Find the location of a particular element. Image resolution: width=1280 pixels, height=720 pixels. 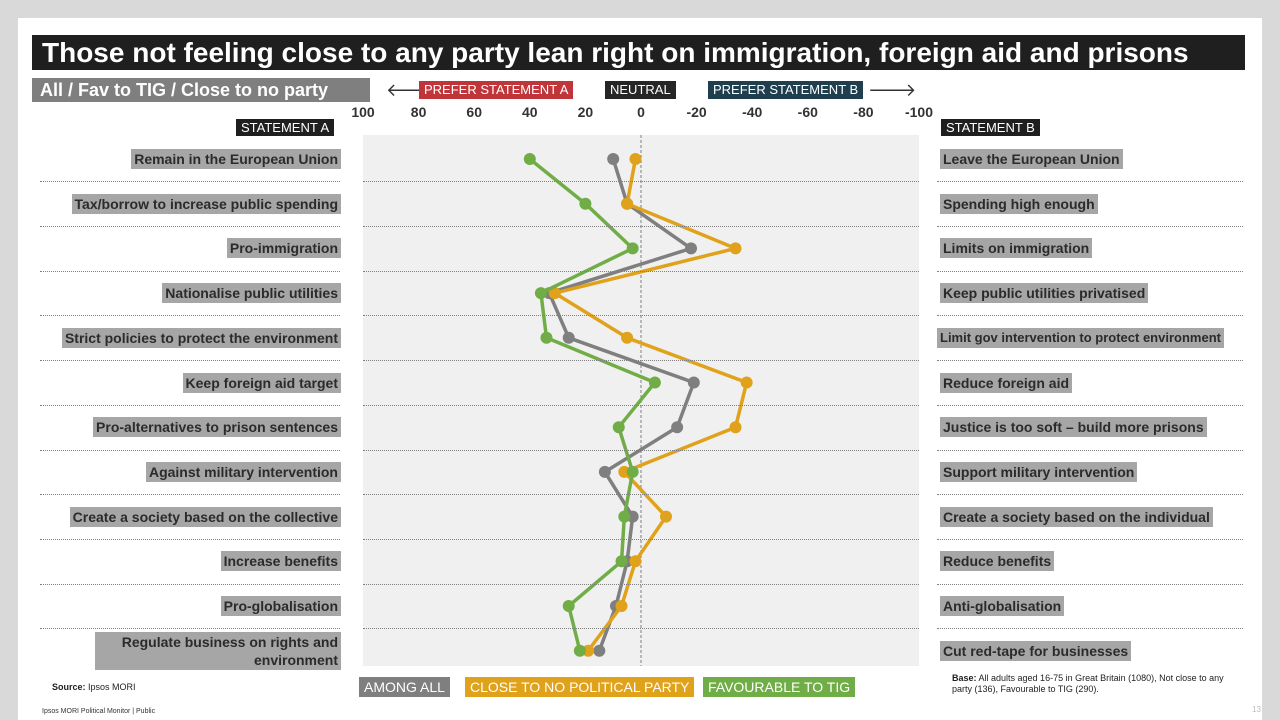

x-tick-label: -80 is located at coordinates (863, 112).